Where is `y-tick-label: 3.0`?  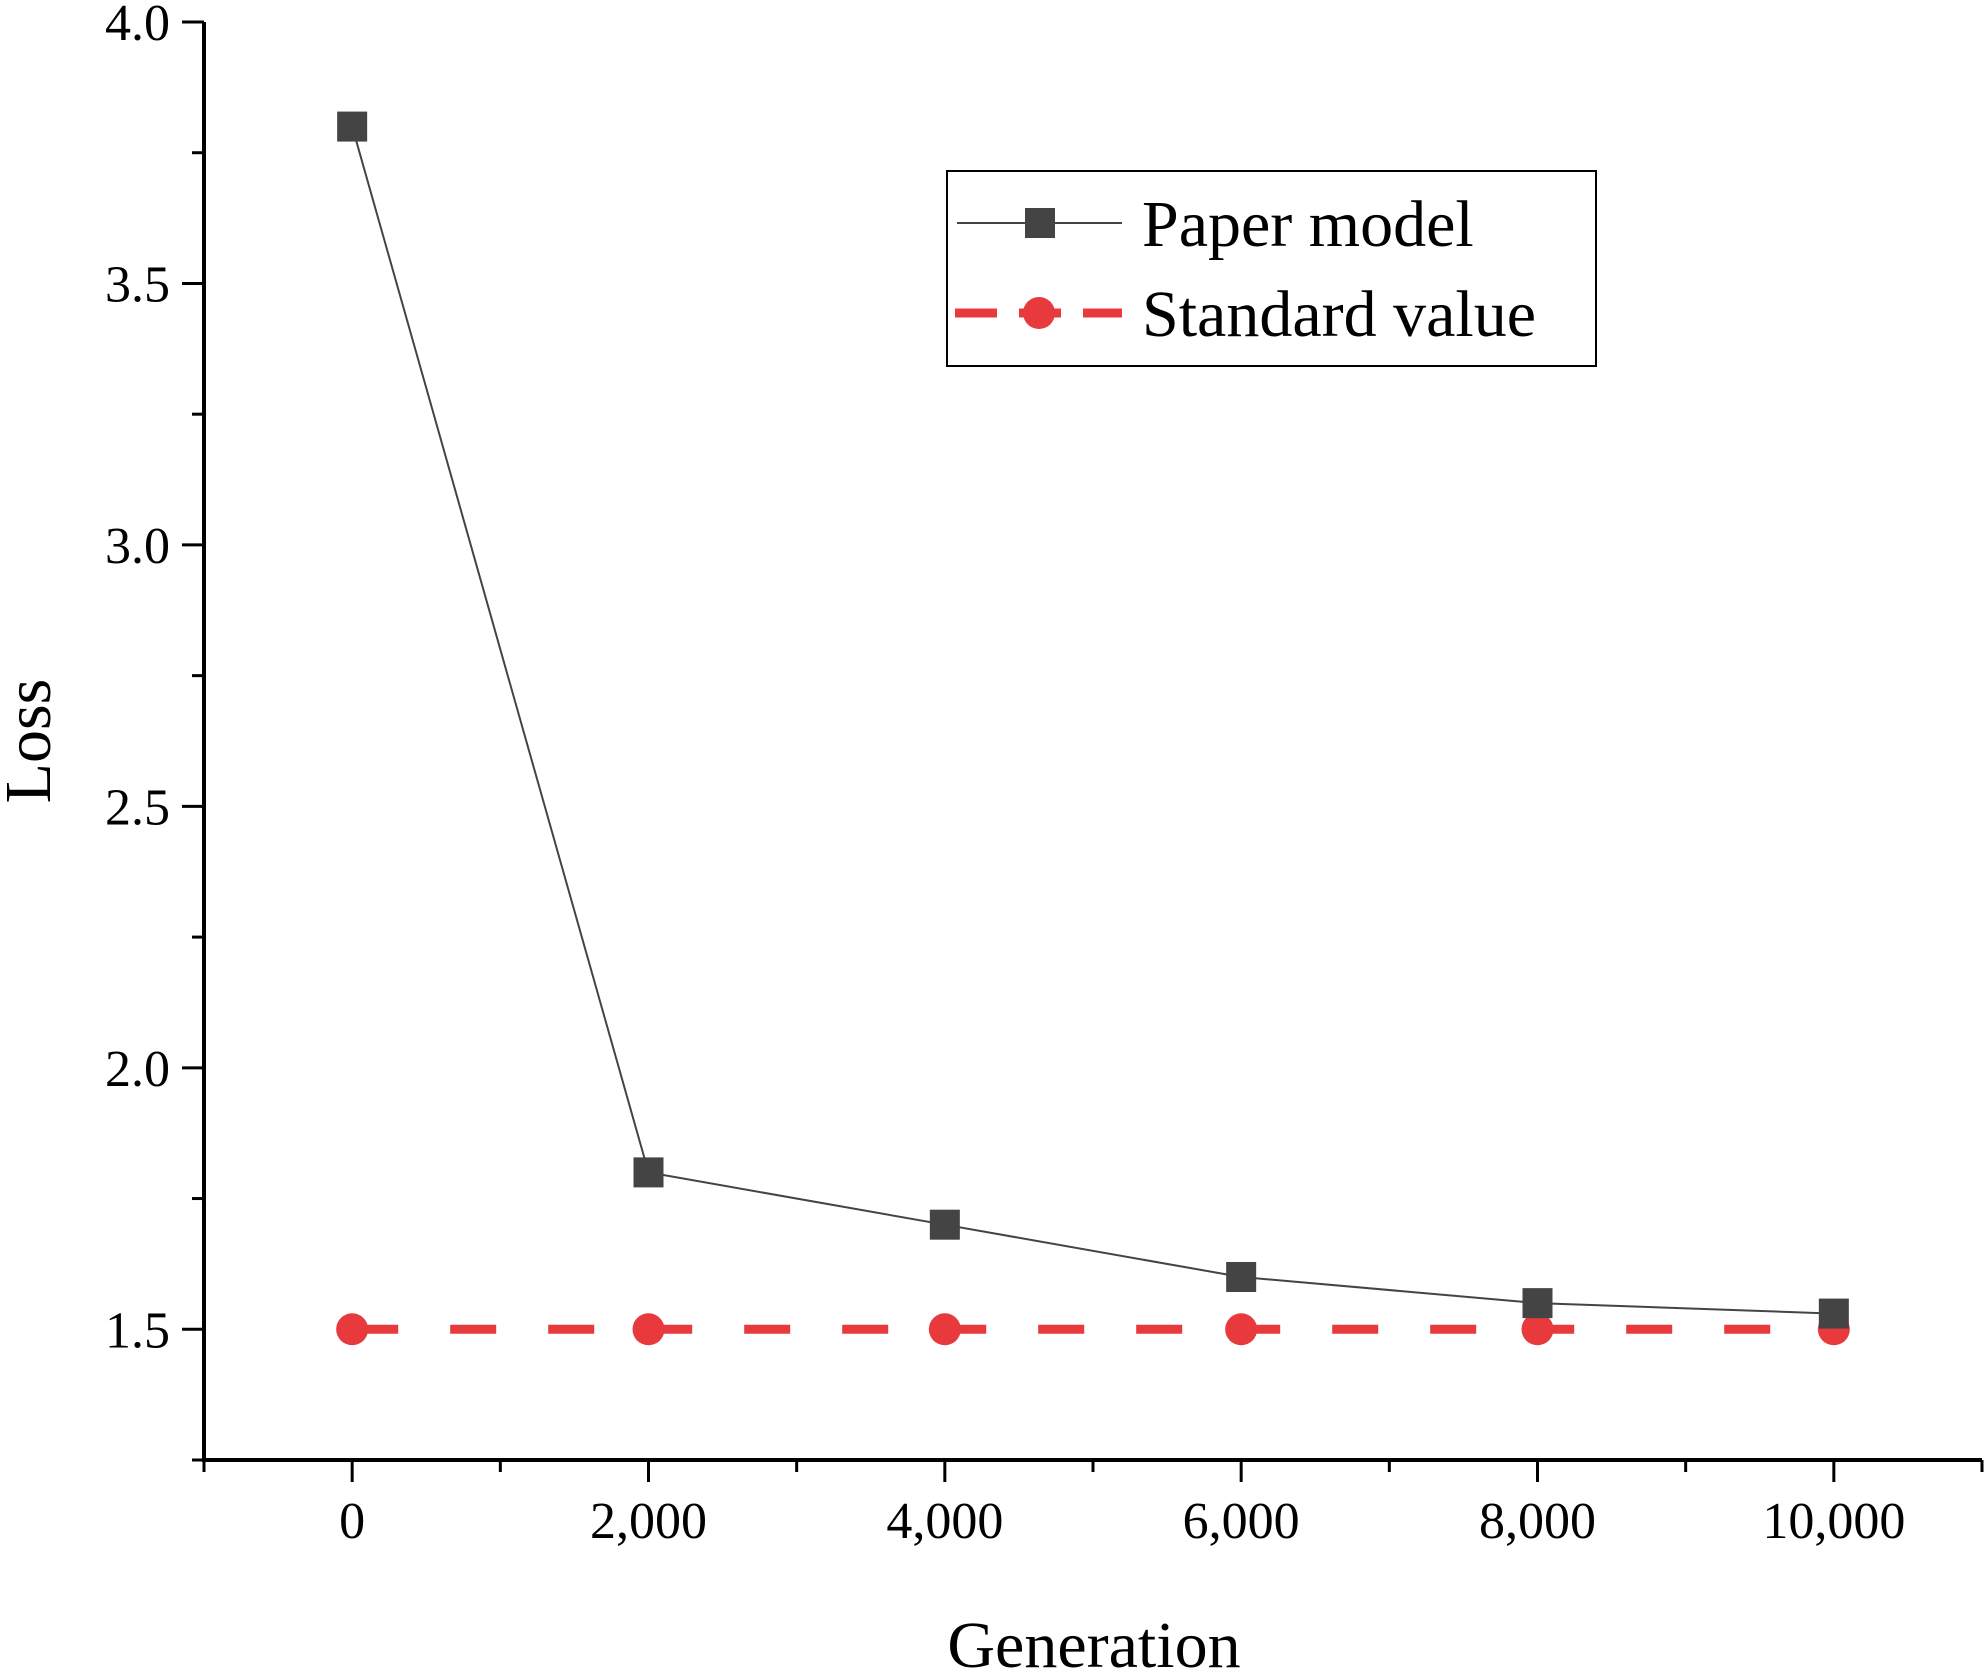 y-tick-label: 3.0 is located at coordinates (137, 546).